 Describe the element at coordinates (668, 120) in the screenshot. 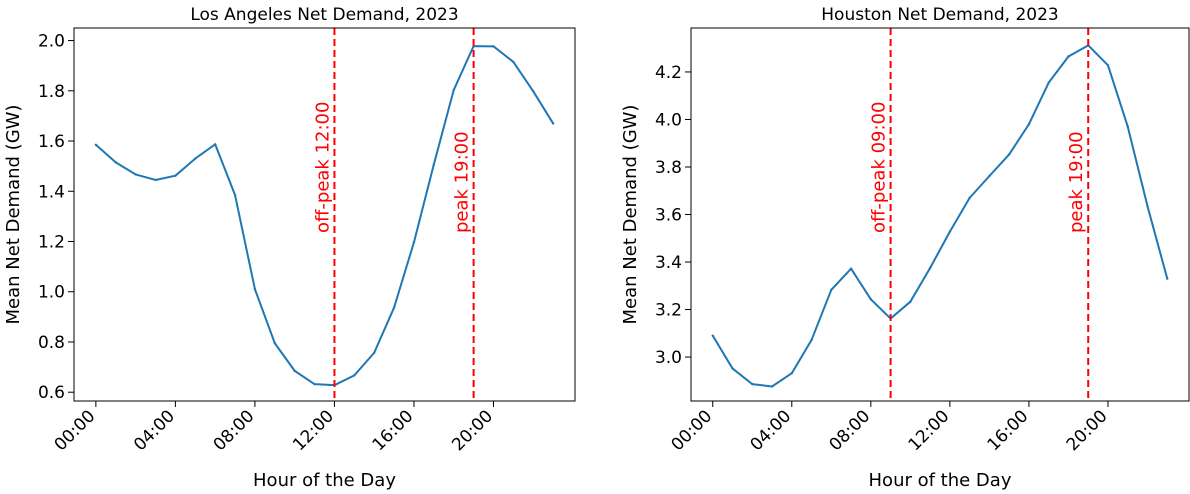

I see `y-tick-label: 4.0` at that location.